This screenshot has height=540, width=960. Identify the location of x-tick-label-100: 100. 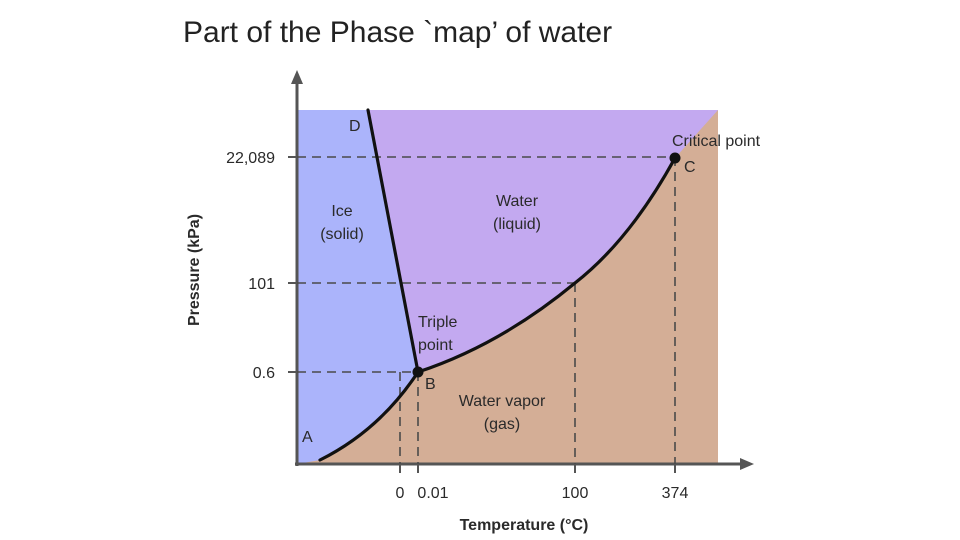
(575, 493).